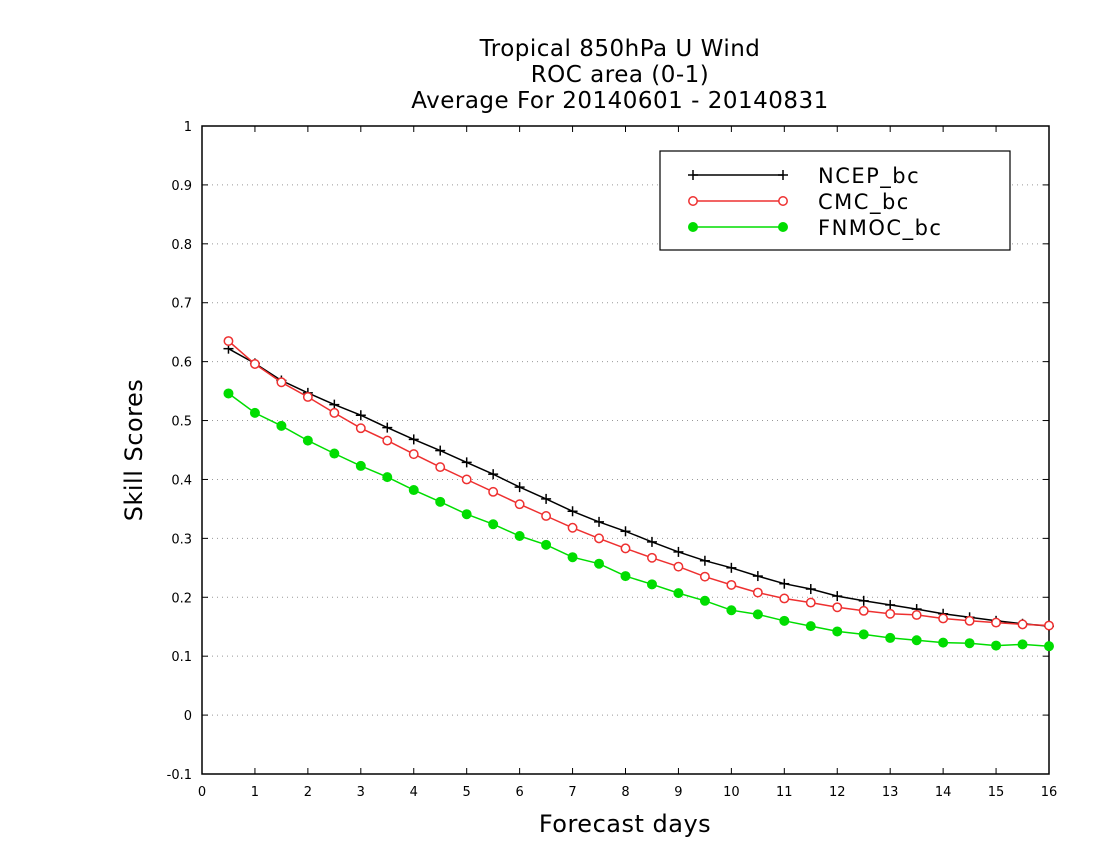  Describe the element at coordinates (625, 792) in the screenshot. I see `x-tick-label: 8` at that location.